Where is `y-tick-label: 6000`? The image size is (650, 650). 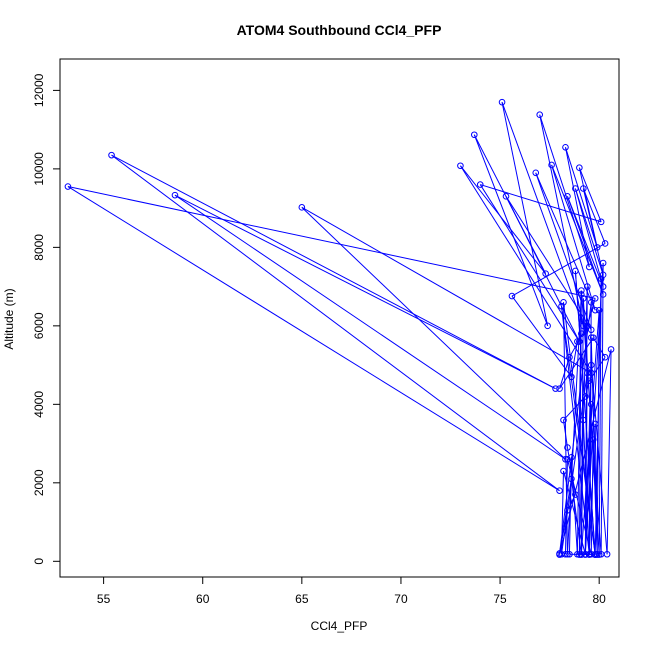
y-tick-label: 6000 is located at coordinates (39, 325).